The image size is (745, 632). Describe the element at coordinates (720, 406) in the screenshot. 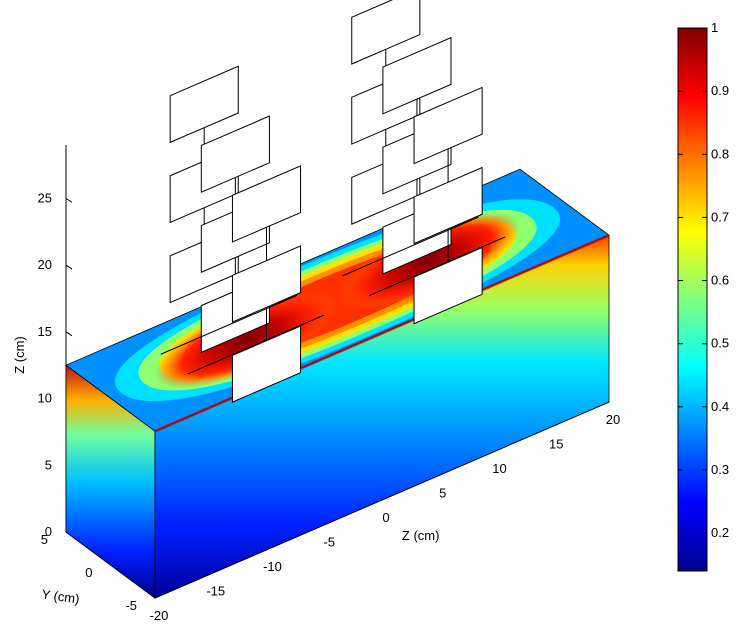

I see `colorbar-tick-label: 0.4` at that location.